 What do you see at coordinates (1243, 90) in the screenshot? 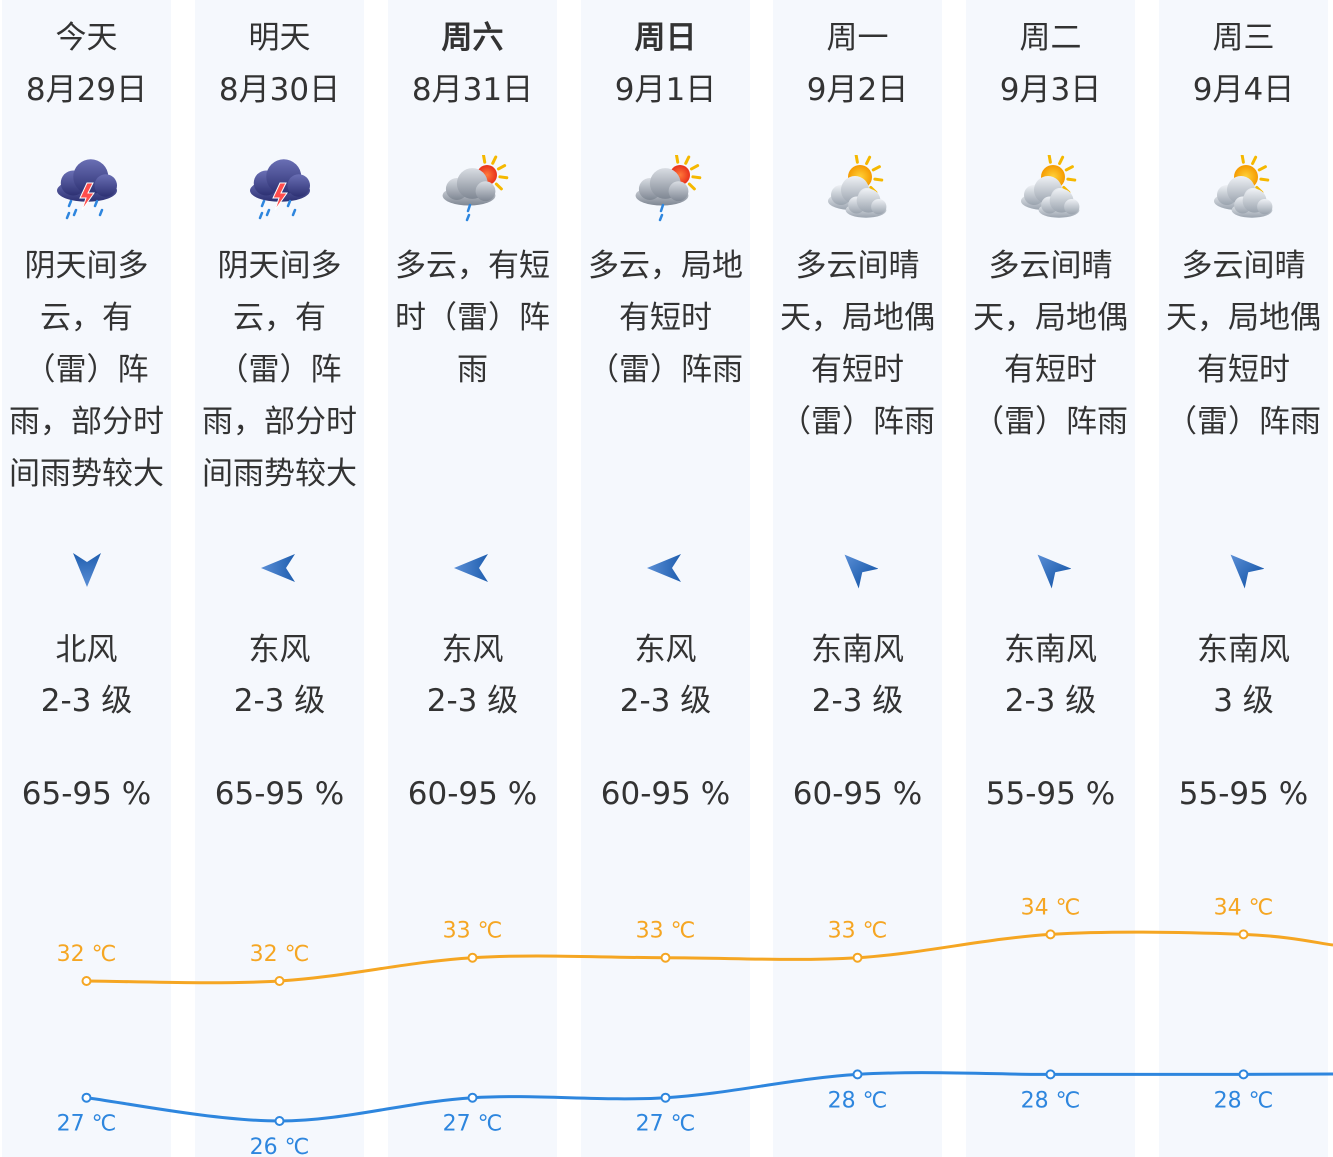
I see `day-date: 9月4日` at bounding box center [1243, 90].